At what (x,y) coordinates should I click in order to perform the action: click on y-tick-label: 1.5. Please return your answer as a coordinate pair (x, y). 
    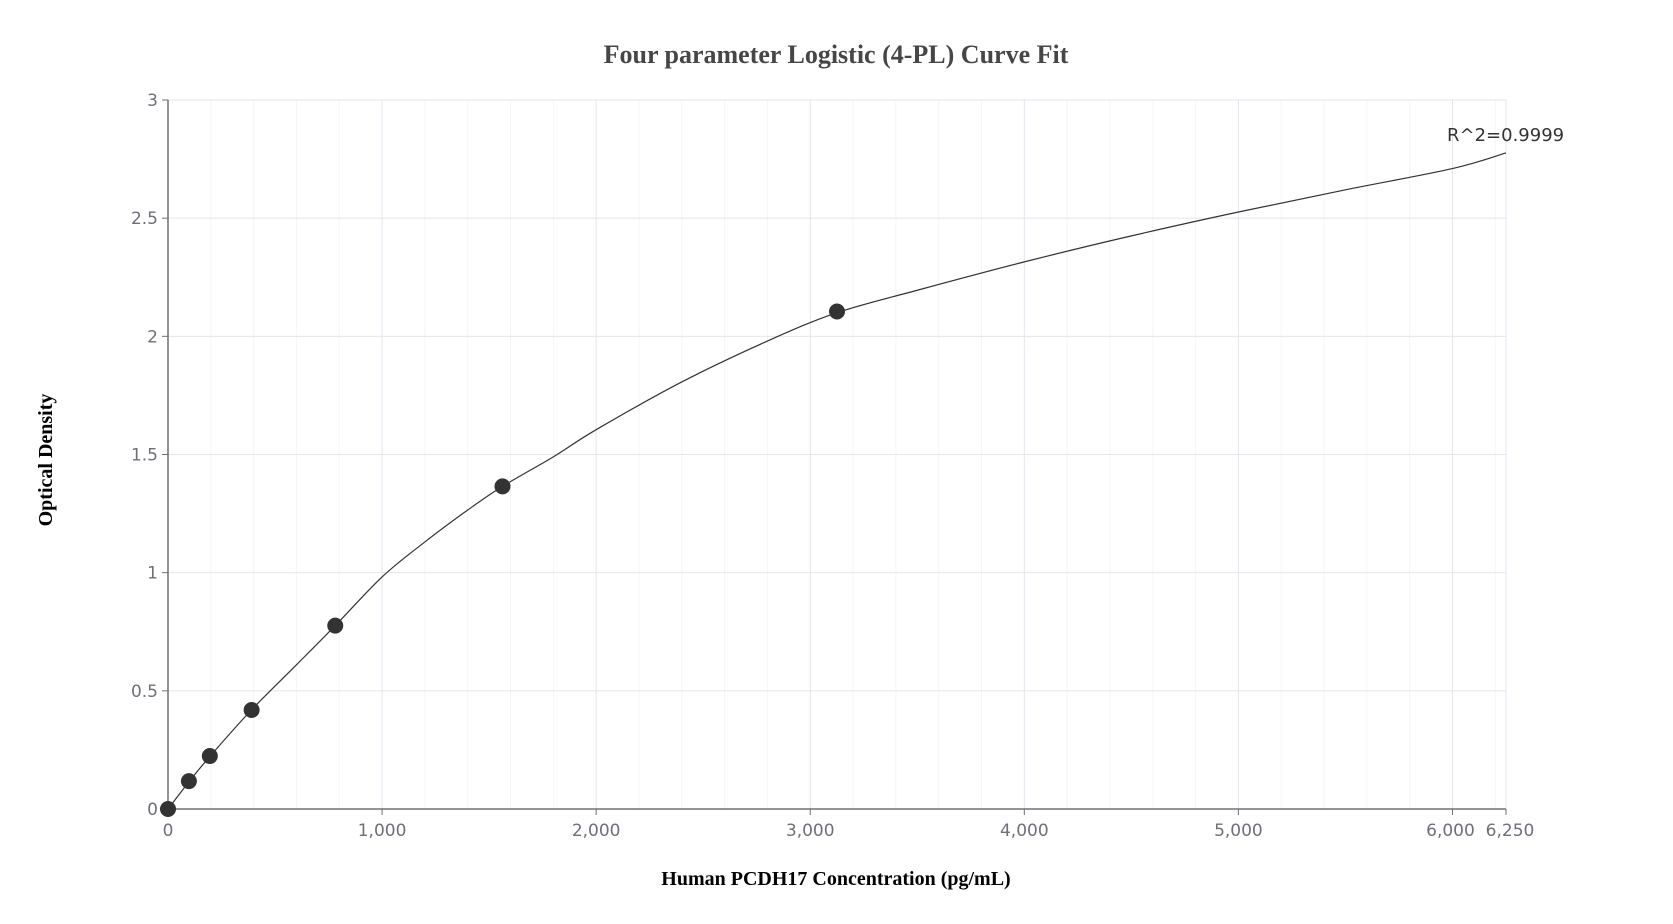
    Looking at the image, I should click on (144, 456).